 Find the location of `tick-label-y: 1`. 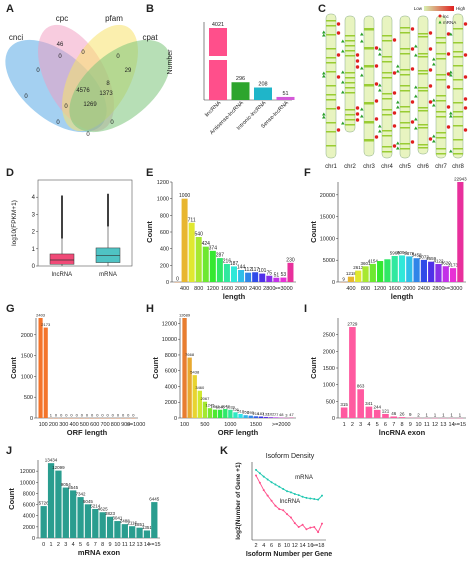

tick-label-y: 1 is located at coordinates (34, 250).